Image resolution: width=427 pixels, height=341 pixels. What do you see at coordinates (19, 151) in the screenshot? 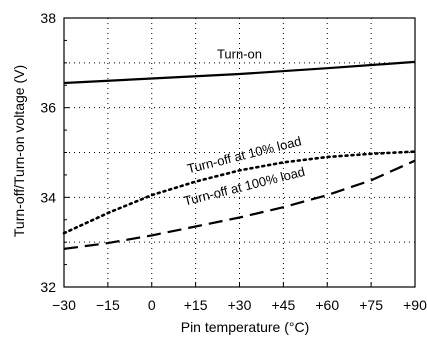
I see `y-axis-title: Turn-off/Turn-on voltage (V)` at bounding box center [19, 151].